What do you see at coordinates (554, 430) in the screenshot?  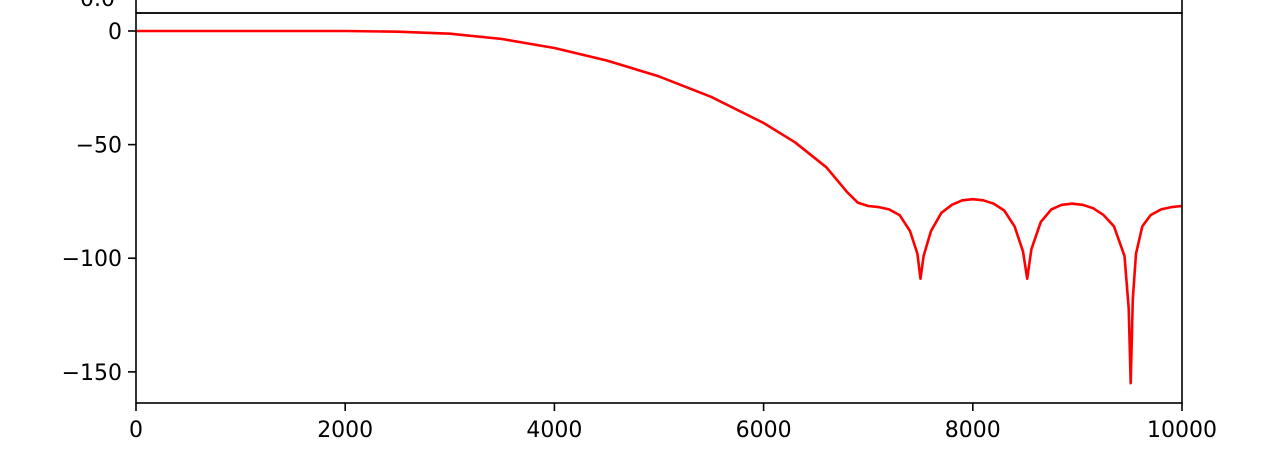 I see `x-tick-label: 4000` at bounding box center [554, 430].